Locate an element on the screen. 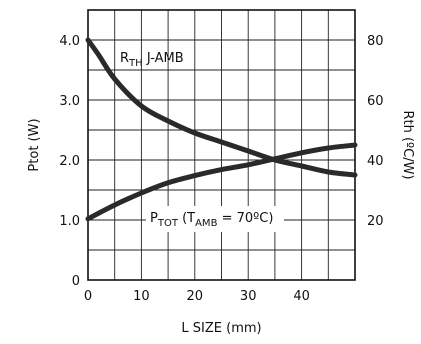 The height and width of the screenshot is (344, 421). left-y-tick-label: 4.0 is located at coordinates (69, 41).